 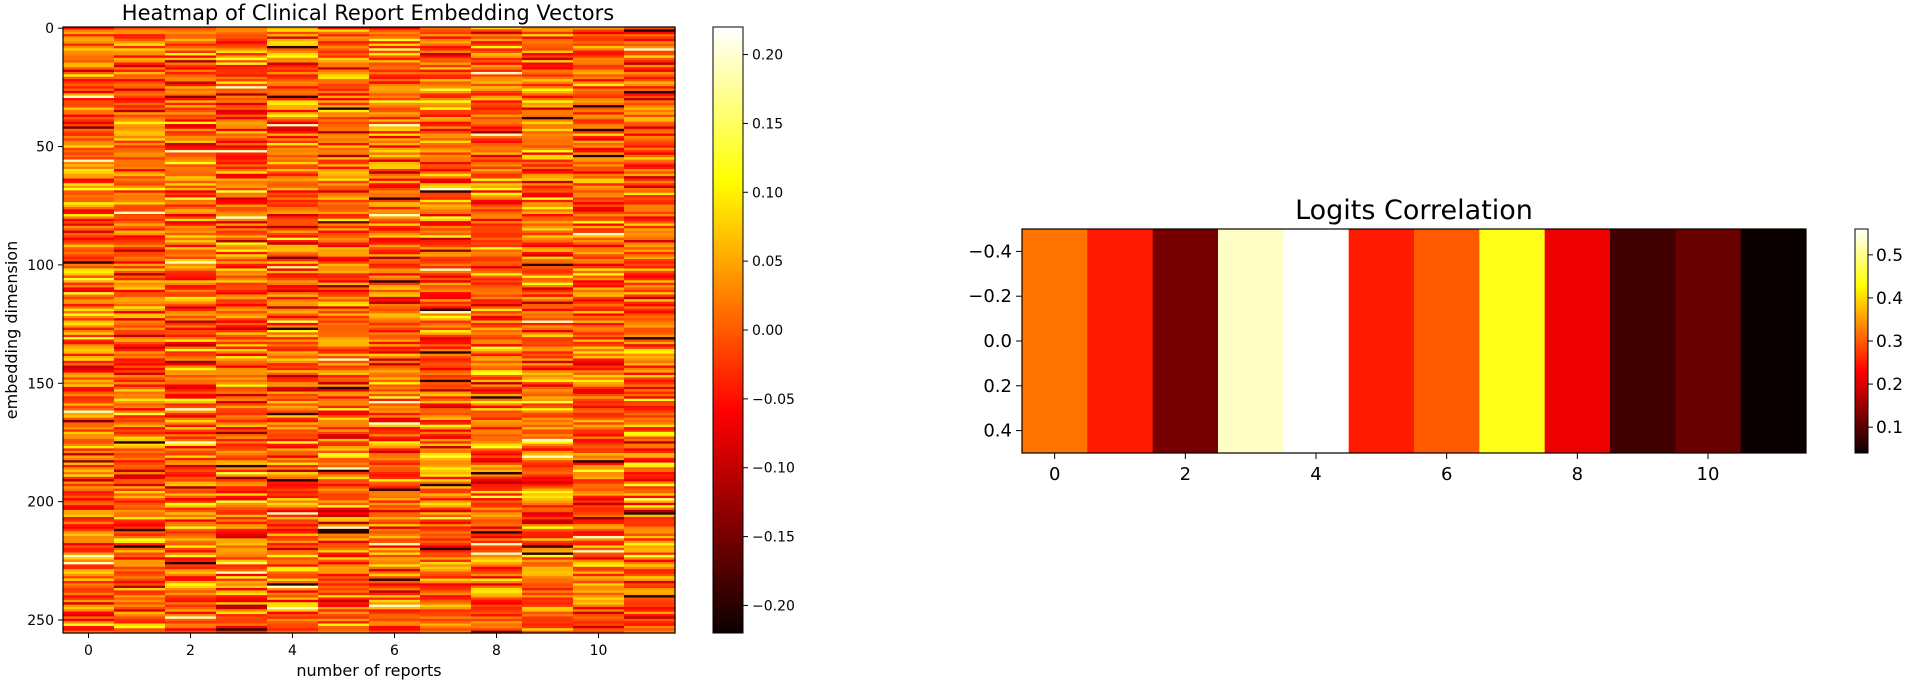 What do you see at coordinates (1315, 474) in the screenshot?
I see `logits-x-tick-label: 4` at bounding box center [1315, 474].